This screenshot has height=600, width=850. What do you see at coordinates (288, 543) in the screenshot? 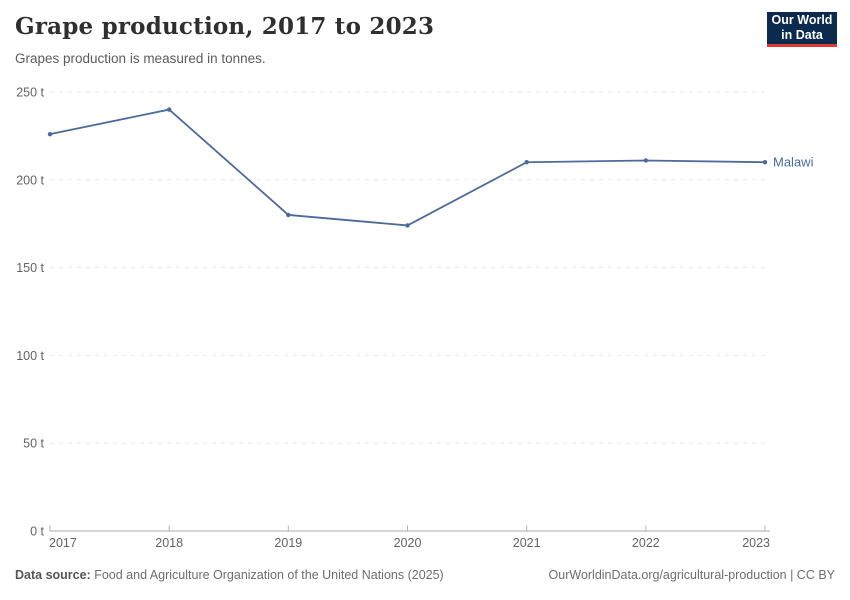
I see `x-tick-label: 2019` at bounding box center [288, 543].